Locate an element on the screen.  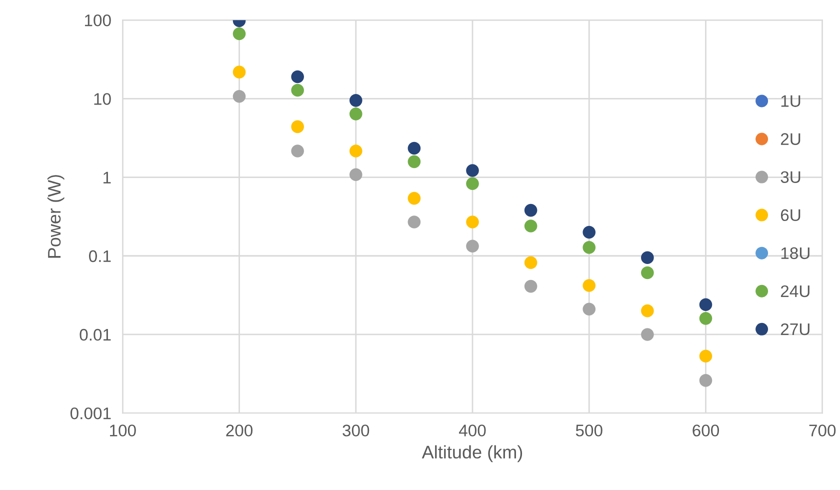
legend-label: 2U is located at coordinates (790, 139).